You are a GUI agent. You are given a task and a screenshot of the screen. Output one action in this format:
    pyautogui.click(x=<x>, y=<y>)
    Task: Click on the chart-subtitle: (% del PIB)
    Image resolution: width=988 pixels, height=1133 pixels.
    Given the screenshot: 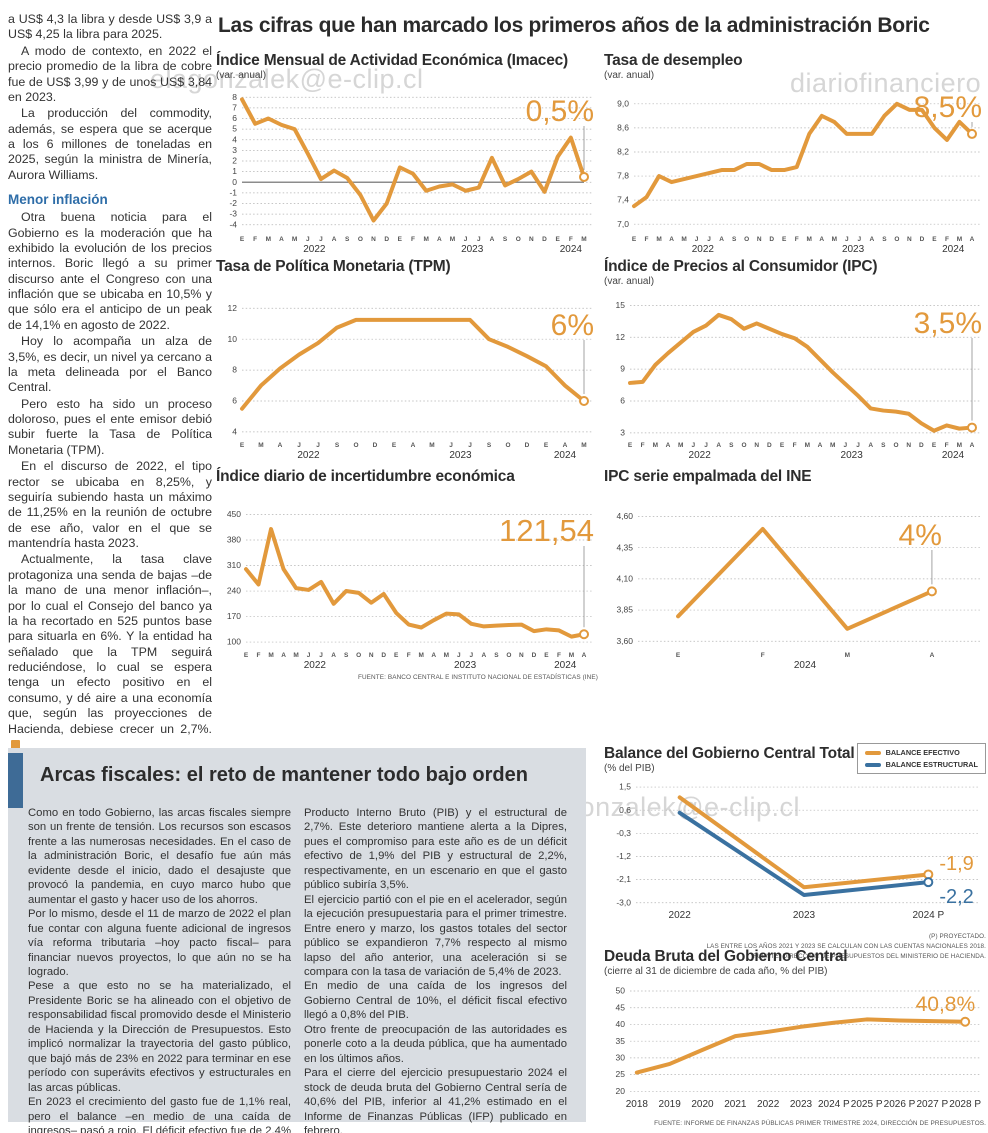 What is the action you would take?
    pyautogui.click(x=629, y=769)
    